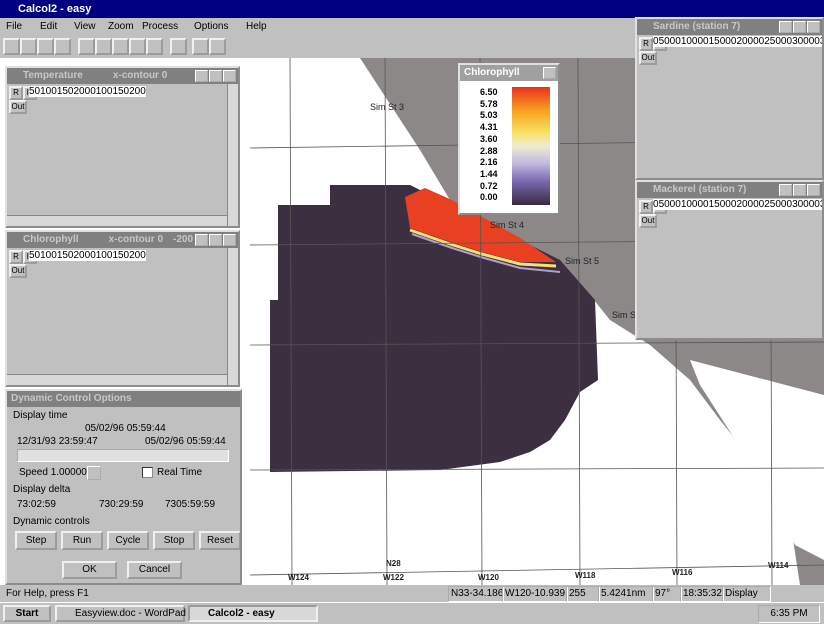  I want to click on control-button: Step, so click(36, 540).